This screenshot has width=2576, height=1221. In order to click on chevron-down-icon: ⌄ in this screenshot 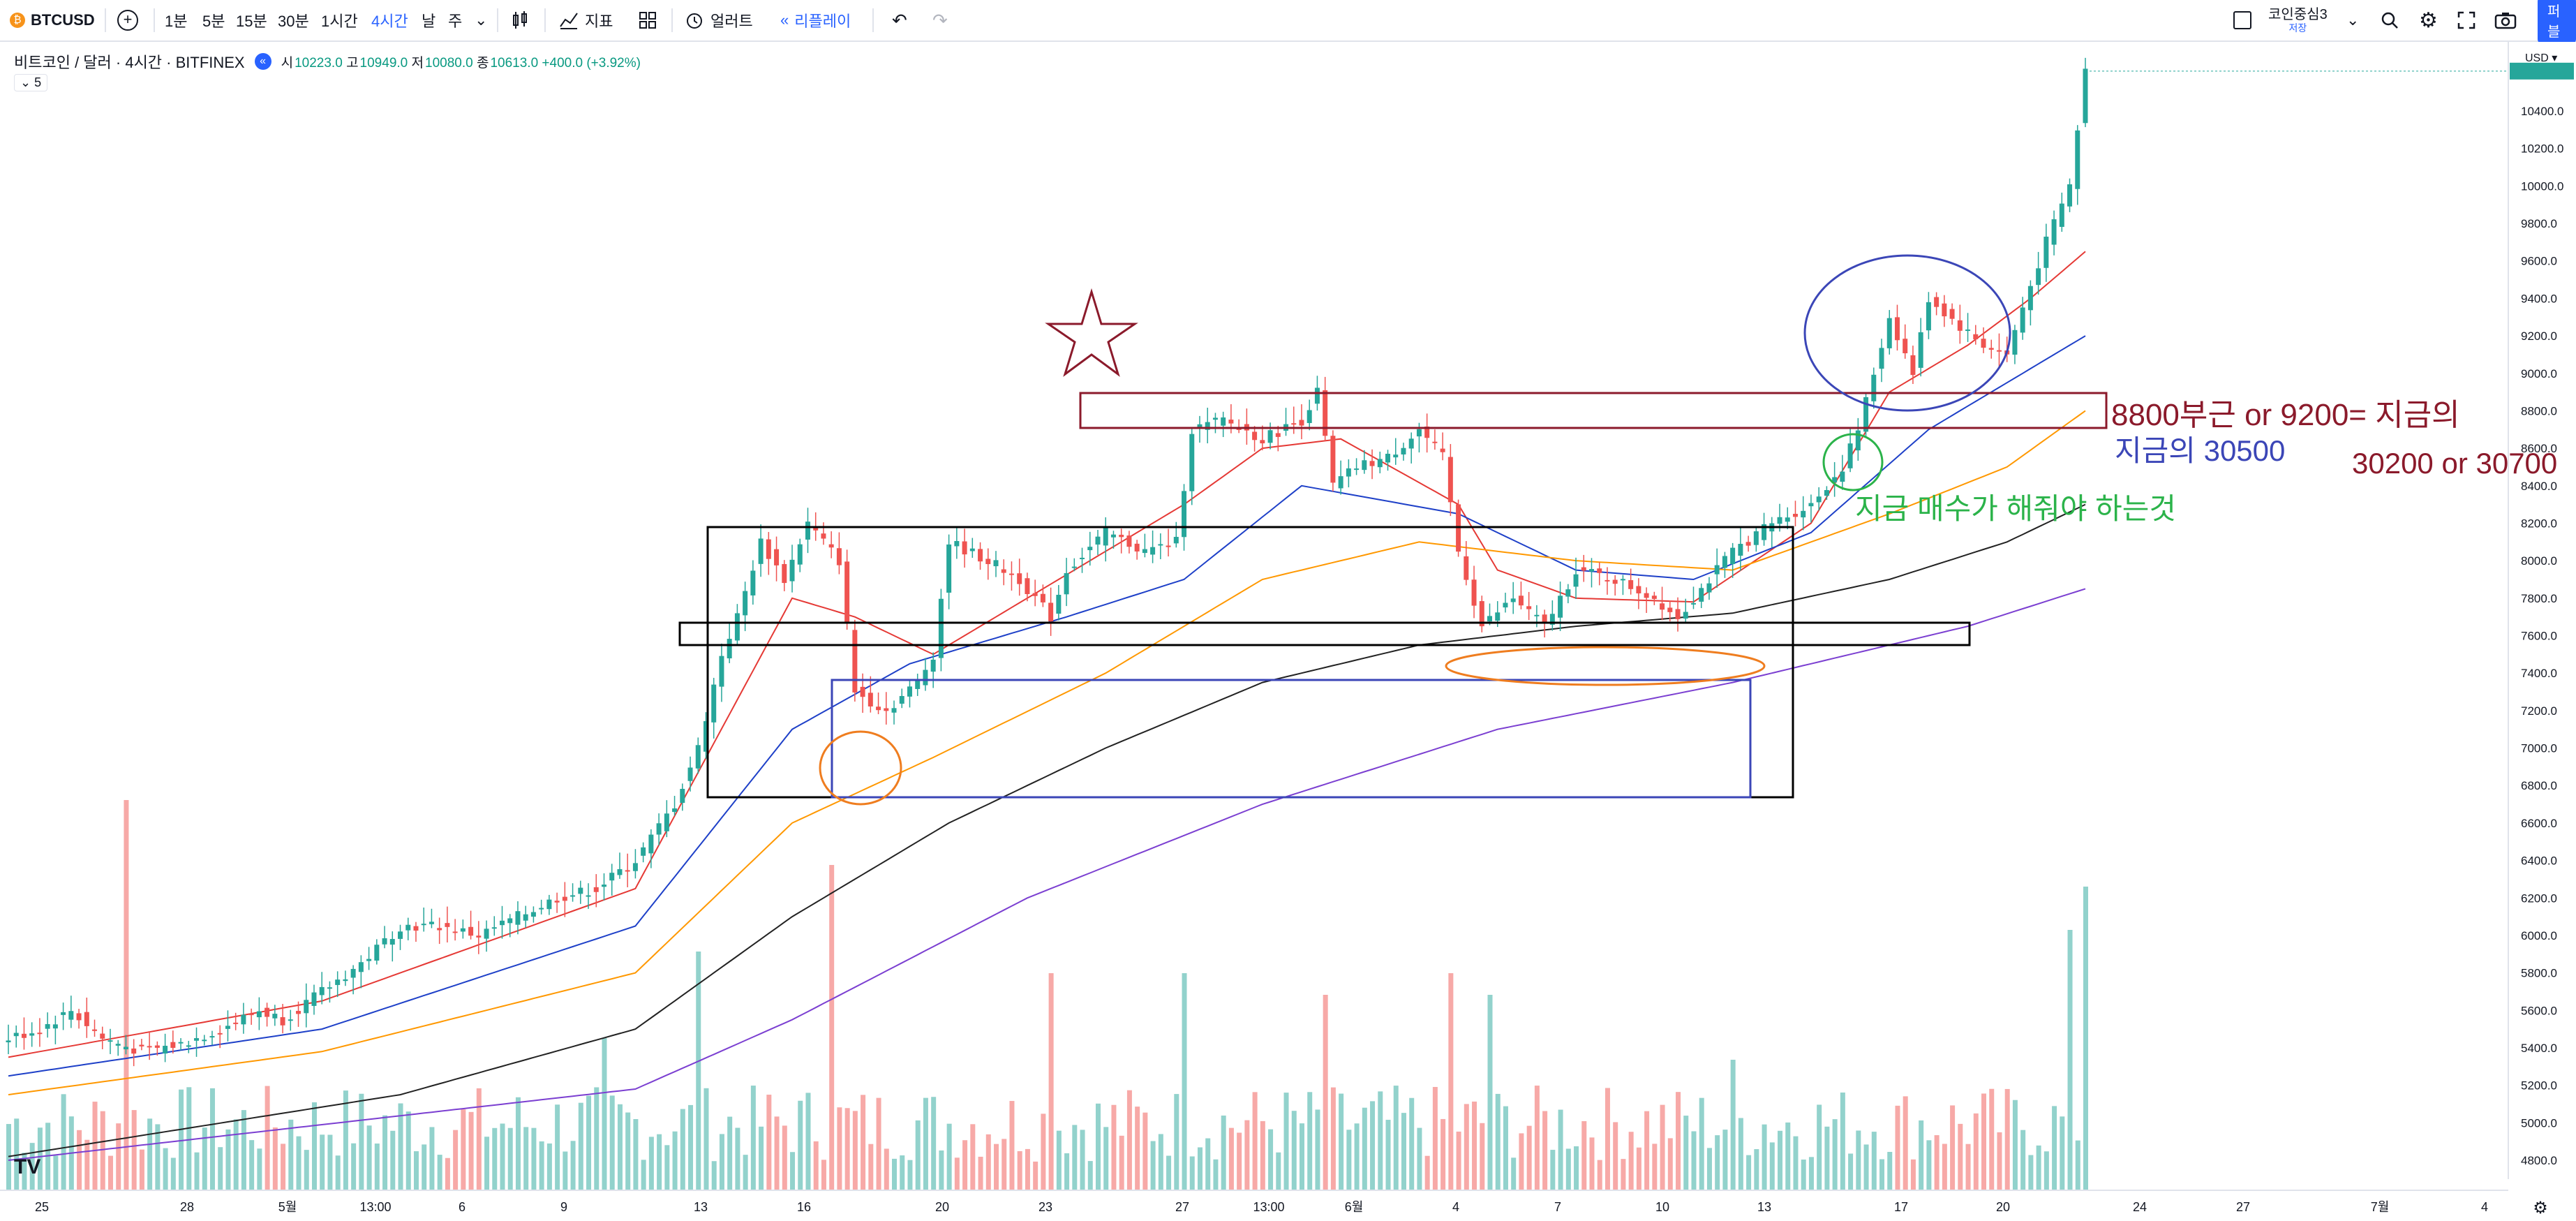, I will do `click(2353, 20)`.